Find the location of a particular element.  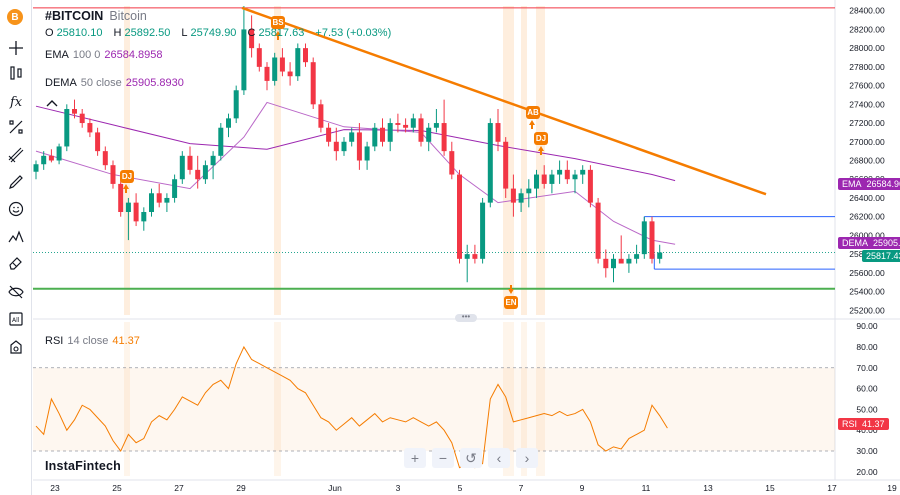

price-tick-label: 27000.00 is located at coordinates (867, 142).